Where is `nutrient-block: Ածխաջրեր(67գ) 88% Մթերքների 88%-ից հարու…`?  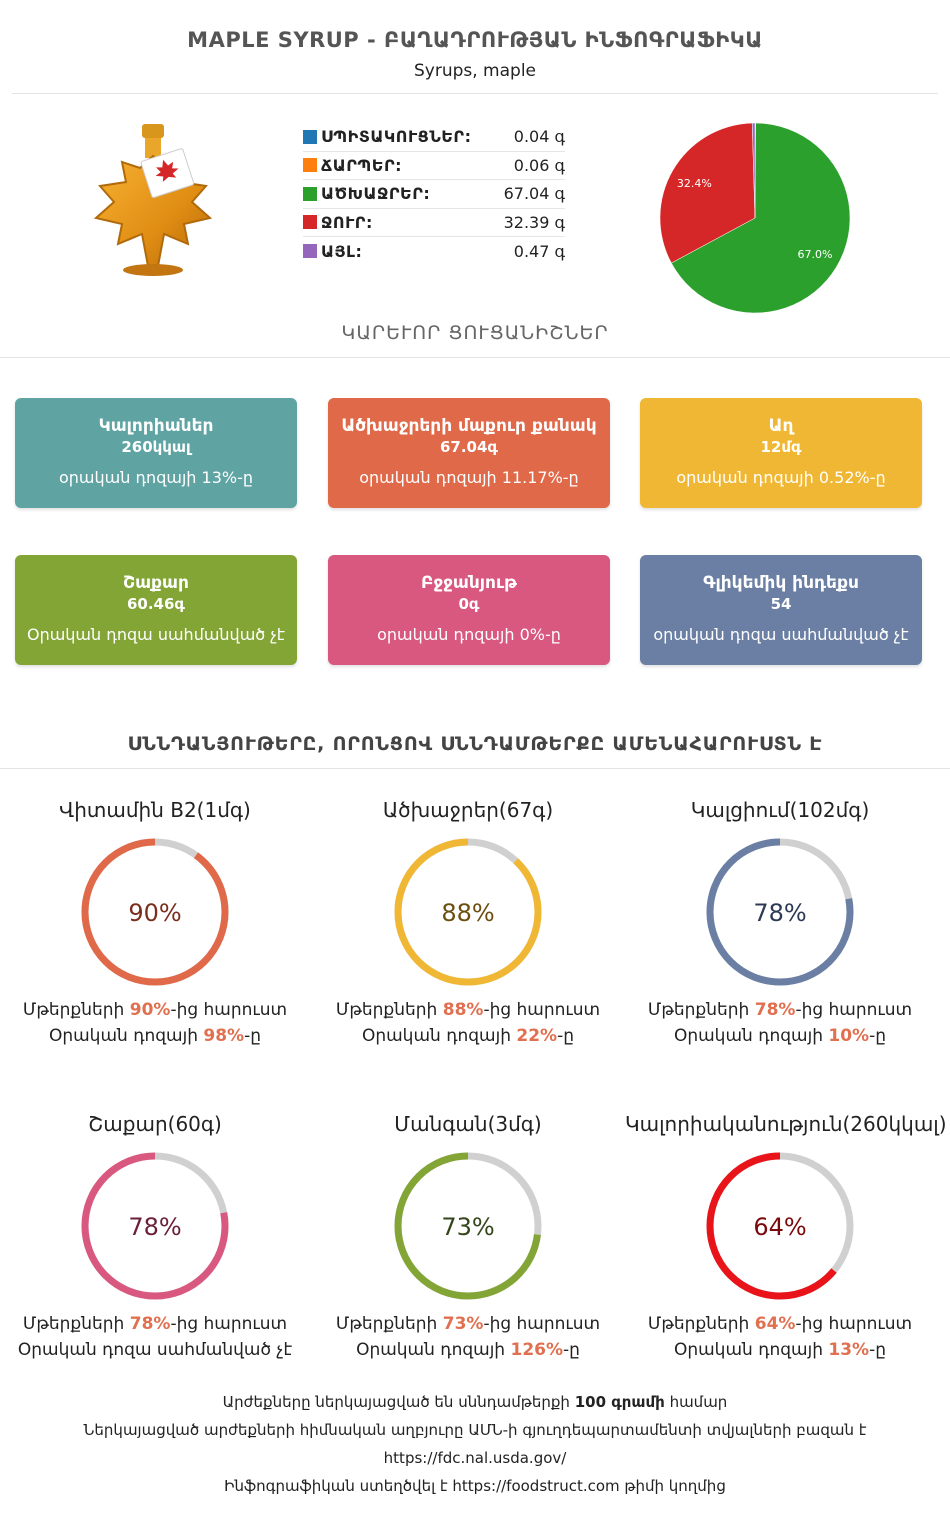 nutrient-block: Ածխաջրեր(67գ) 88% Մթերքների 88%-ից հարու… is located at coordinates (468, 922).